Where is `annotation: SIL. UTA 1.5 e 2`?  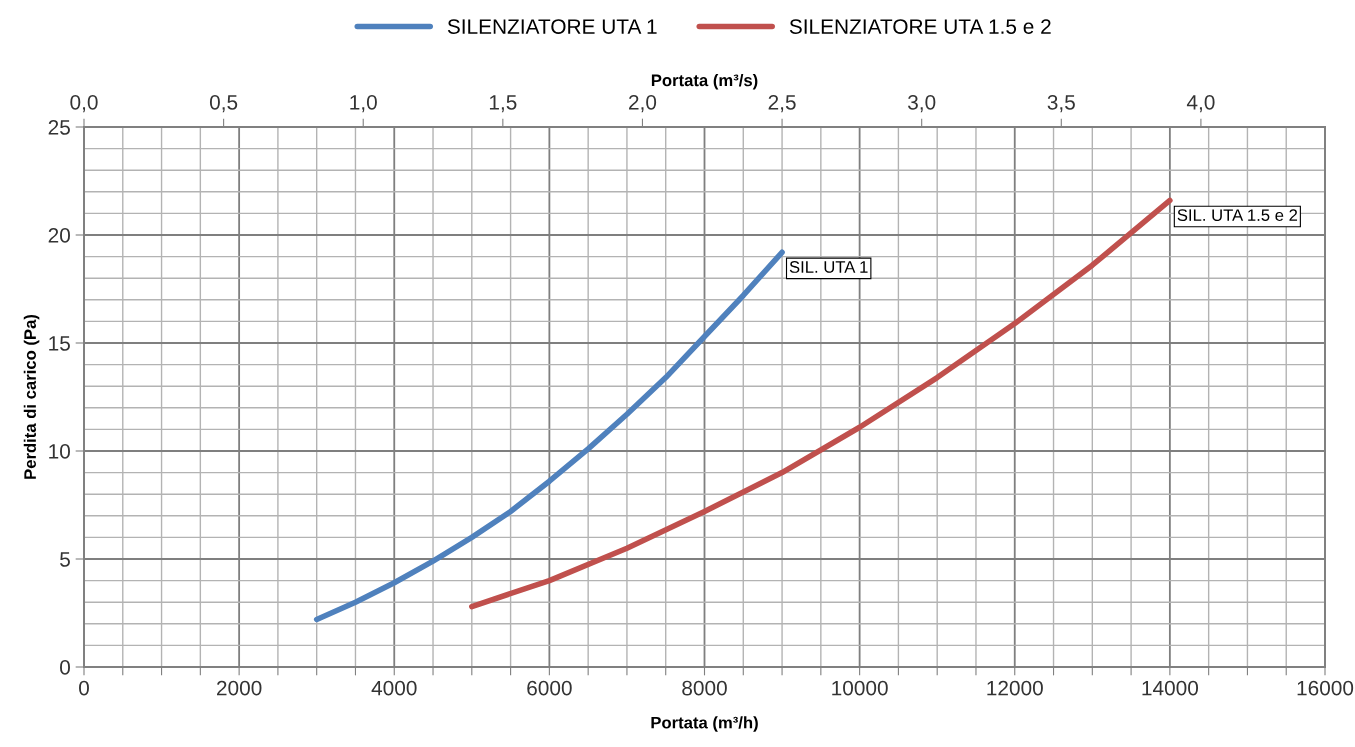
annotation: SIL. UTA 1.5 e 2 is located at coordinates (1237, 215).